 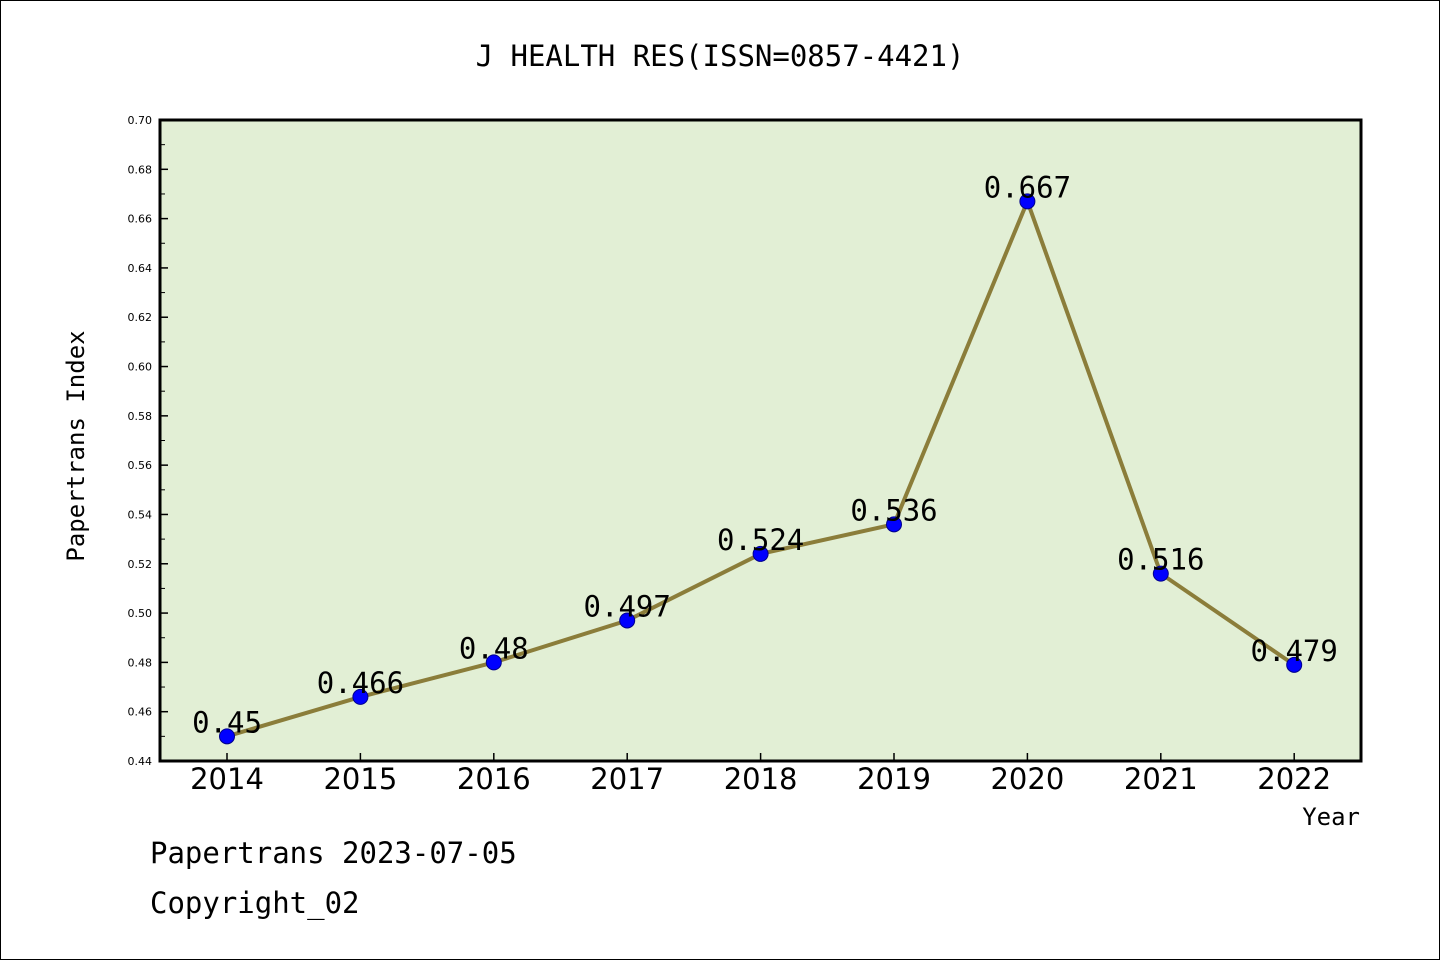 I want to click on x-axis-label: Year, so click(x=1331, y=817).